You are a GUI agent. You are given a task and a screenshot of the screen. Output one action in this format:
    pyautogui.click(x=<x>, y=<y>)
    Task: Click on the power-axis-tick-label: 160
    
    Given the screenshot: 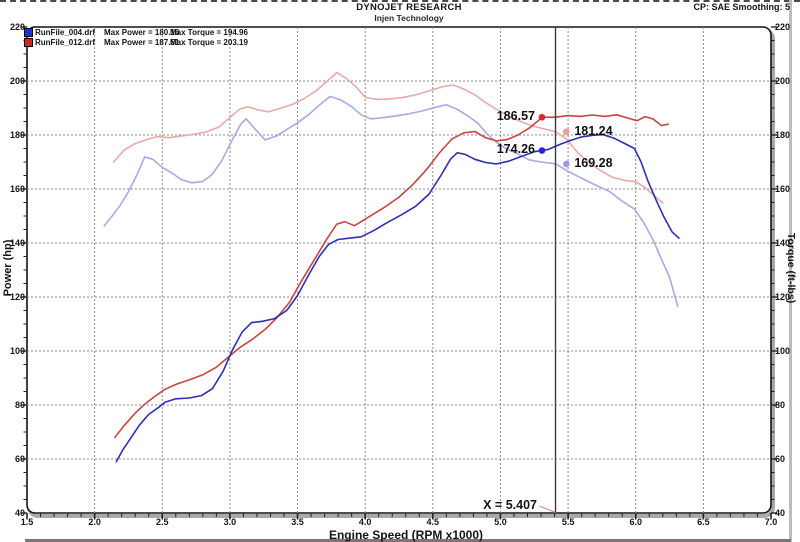 What is the action you would take?
    pyautogui.click(x=17, y=189)
    